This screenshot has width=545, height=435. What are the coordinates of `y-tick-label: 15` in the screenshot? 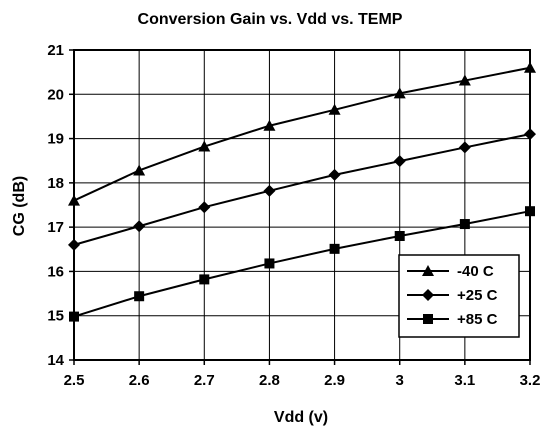 It's located at (55, 316).